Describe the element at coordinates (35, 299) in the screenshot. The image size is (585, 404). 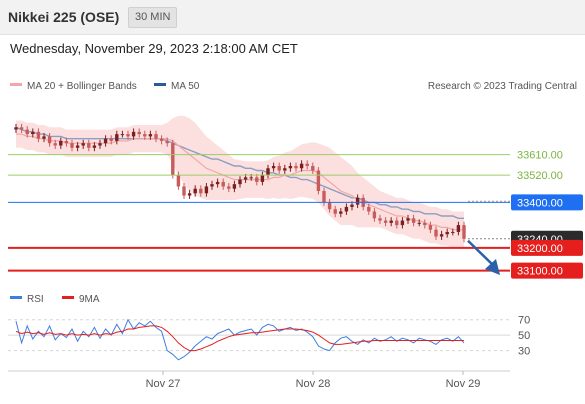
I see `rsi-legend-label: RSI` at that location.